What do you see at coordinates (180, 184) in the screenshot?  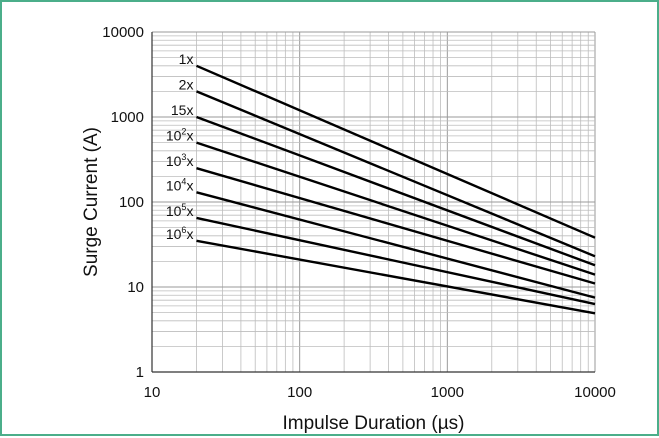 I see `series-label: 104x` at bounding box center [180, 184].